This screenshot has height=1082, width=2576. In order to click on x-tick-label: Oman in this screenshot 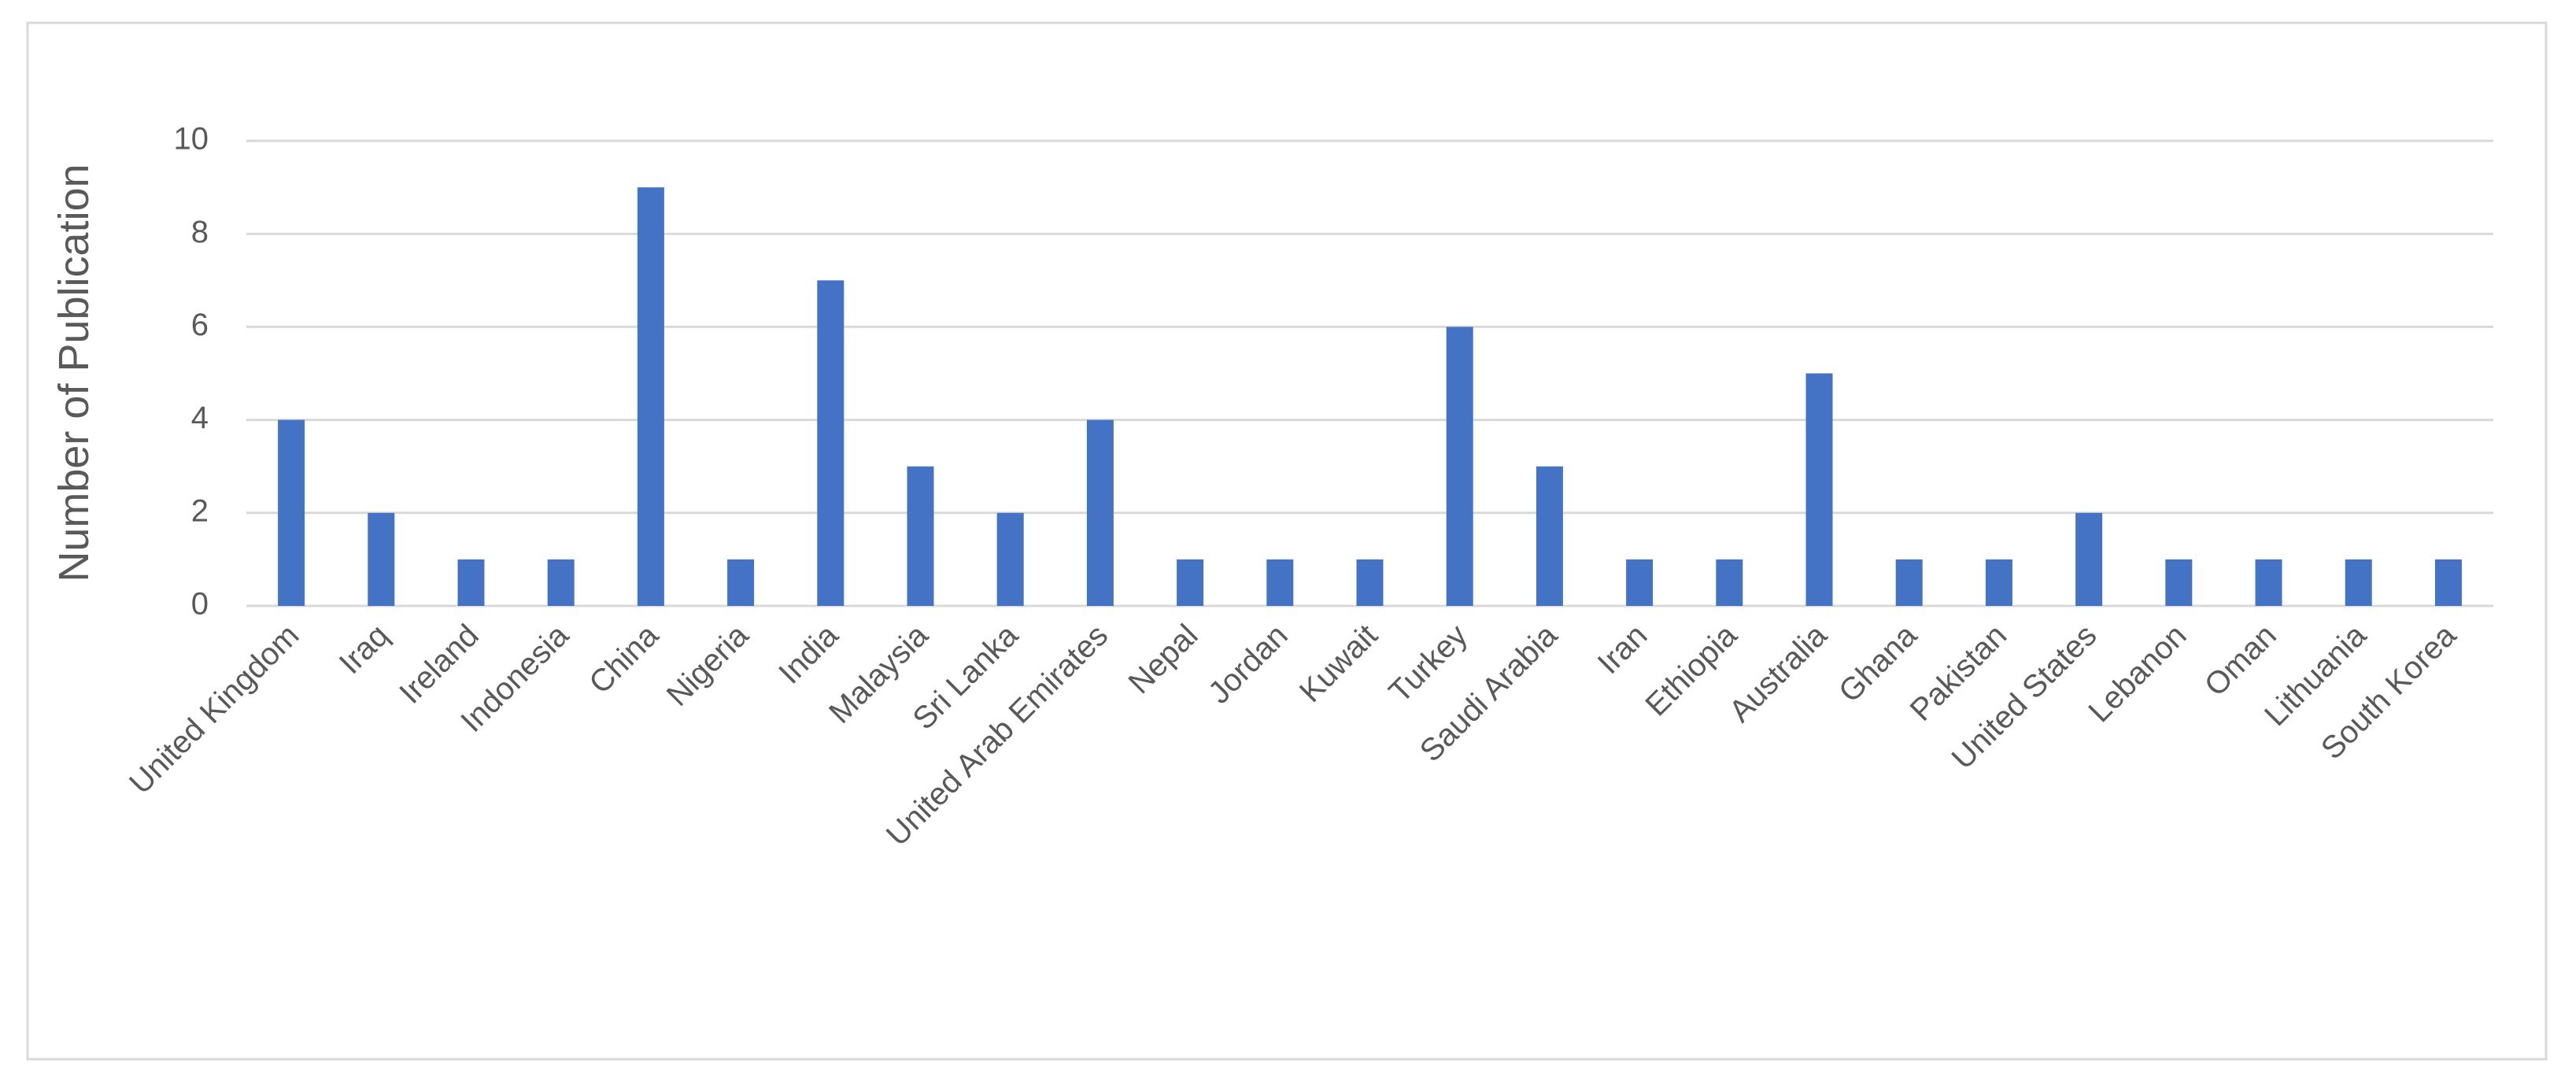, I will do `click(2240, 660)`.